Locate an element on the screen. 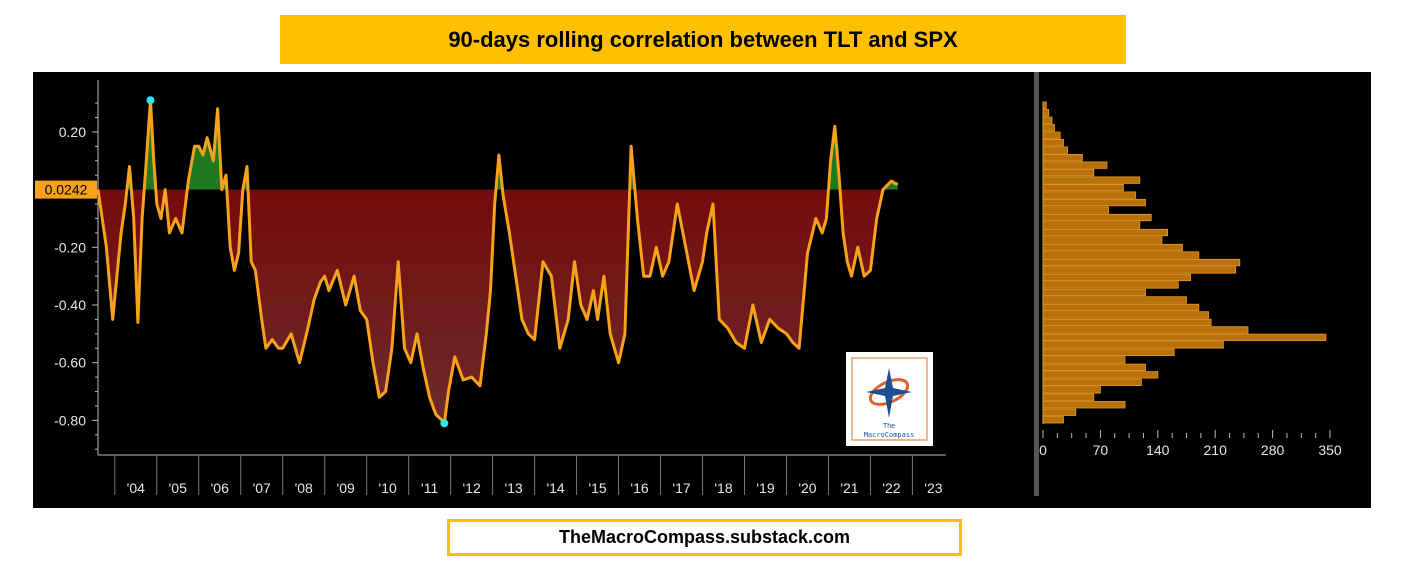 This screenshot has width=1410, height=581. hist-tick-label: 70 is located at coordinates (1101, 450).